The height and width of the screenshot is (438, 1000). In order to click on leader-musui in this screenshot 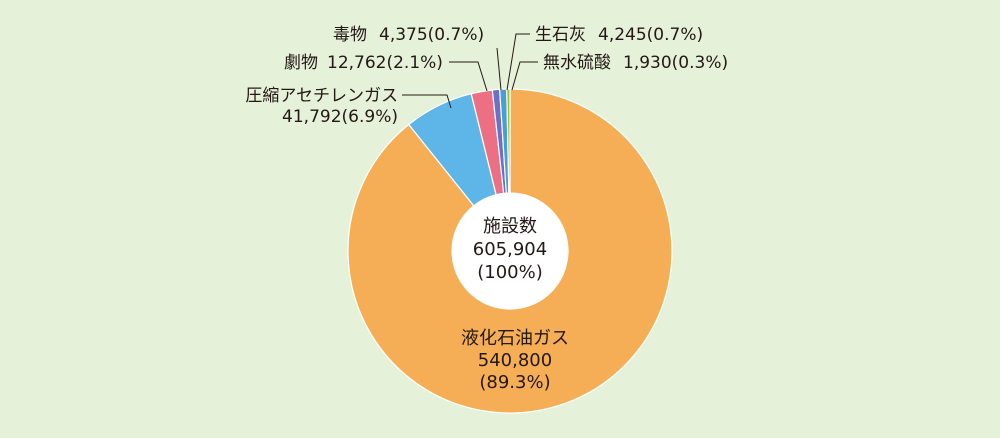, I will do `click(524, 76)`.